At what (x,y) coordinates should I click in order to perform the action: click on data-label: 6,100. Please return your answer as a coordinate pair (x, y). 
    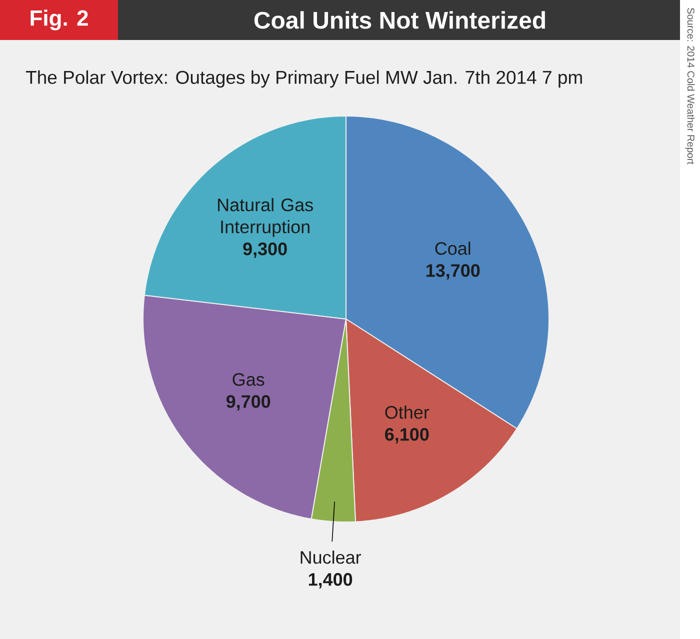
    Looking at the image, I should click on (407, 436).